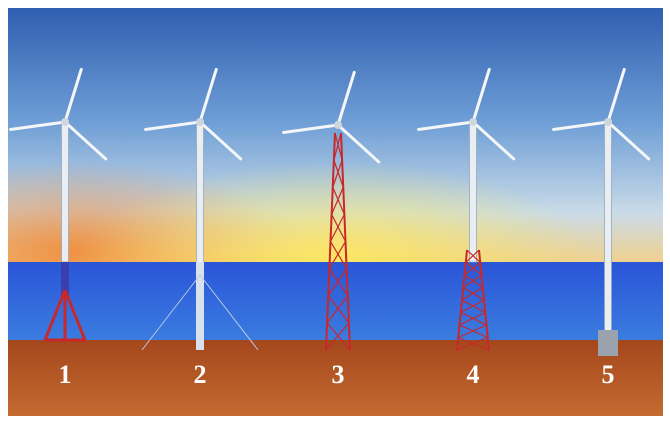  I want to click on turbine-number: 4, so click(473, 374).